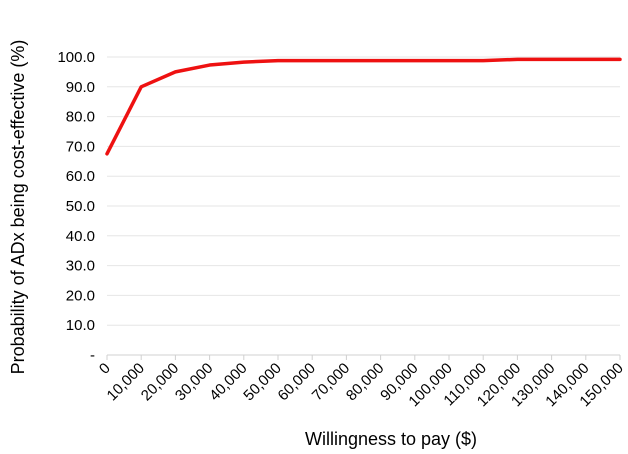  What do you see at coordinates (80, 146) in the screenshot?
I see `y-tick-label: 70.0` at bounding box center [80, 146].